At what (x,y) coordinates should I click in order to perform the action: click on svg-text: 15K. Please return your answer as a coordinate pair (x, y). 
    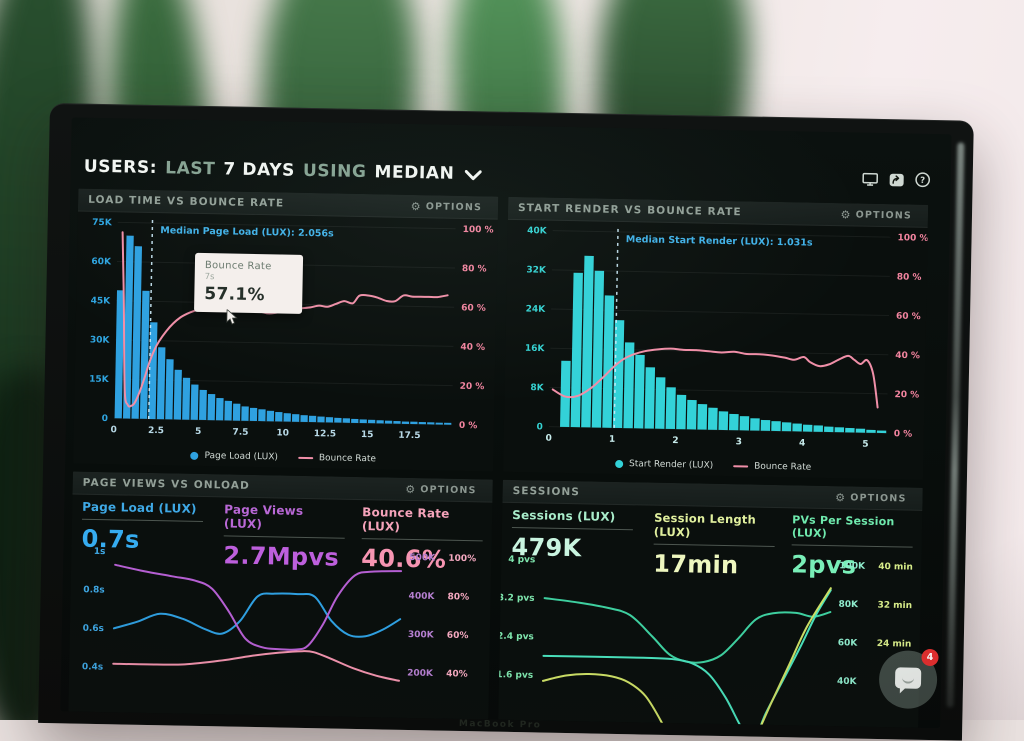
    Looking at the image, I should click on (99, 380).